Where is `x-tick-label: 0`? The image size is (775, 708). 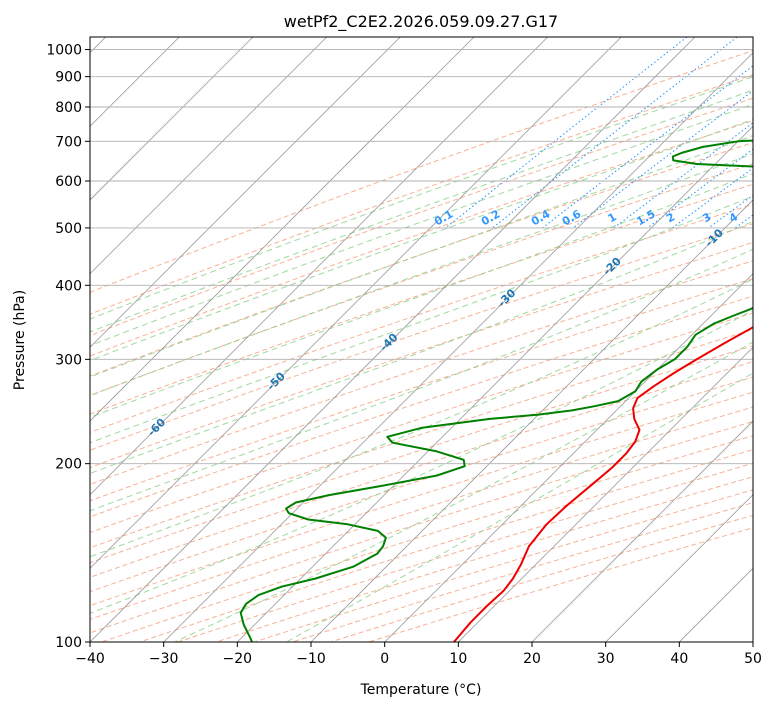 x-tick-label: 0 is located at coordinates (384, 659).